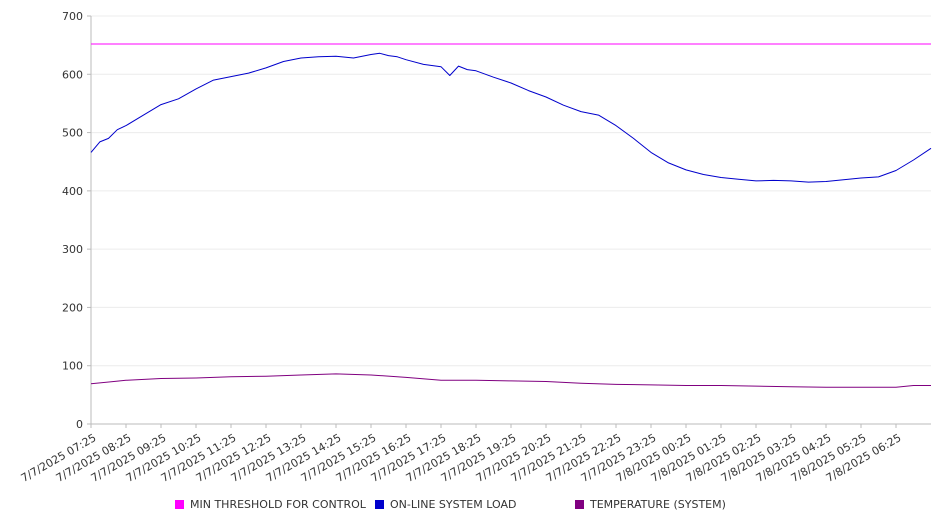 This screenshot has width=946, height=526. Describe the element at coordinates (379, 504) in the screenshot. I see `legend-swatch-system-load` at that location.